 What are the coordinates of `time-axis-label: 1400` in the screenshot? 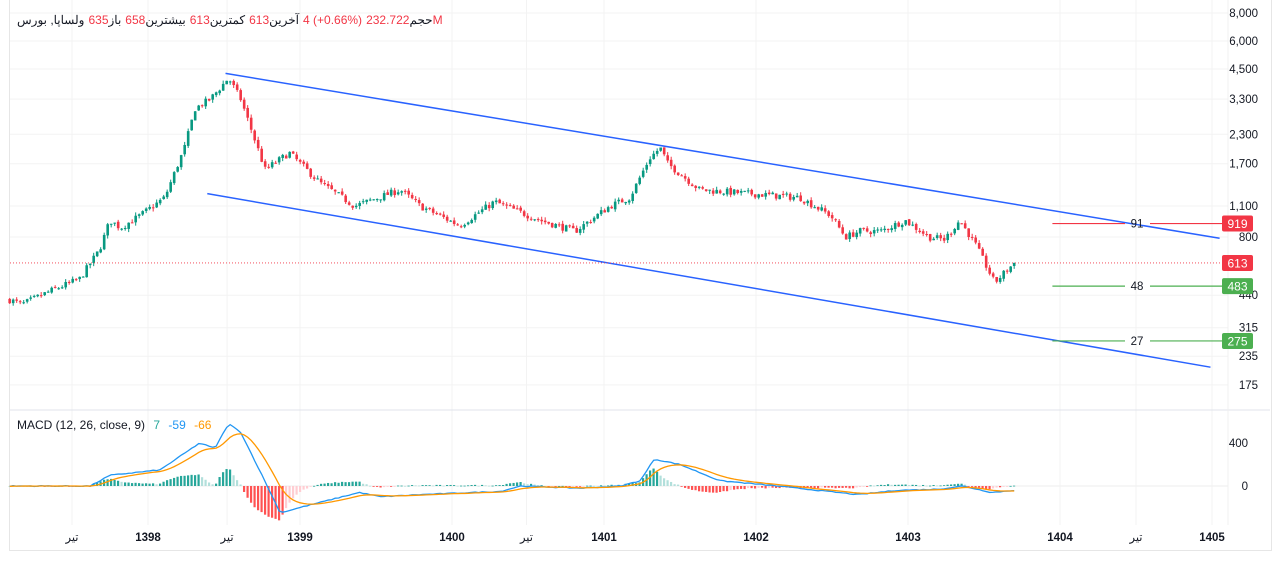 It's located at (452, 538).